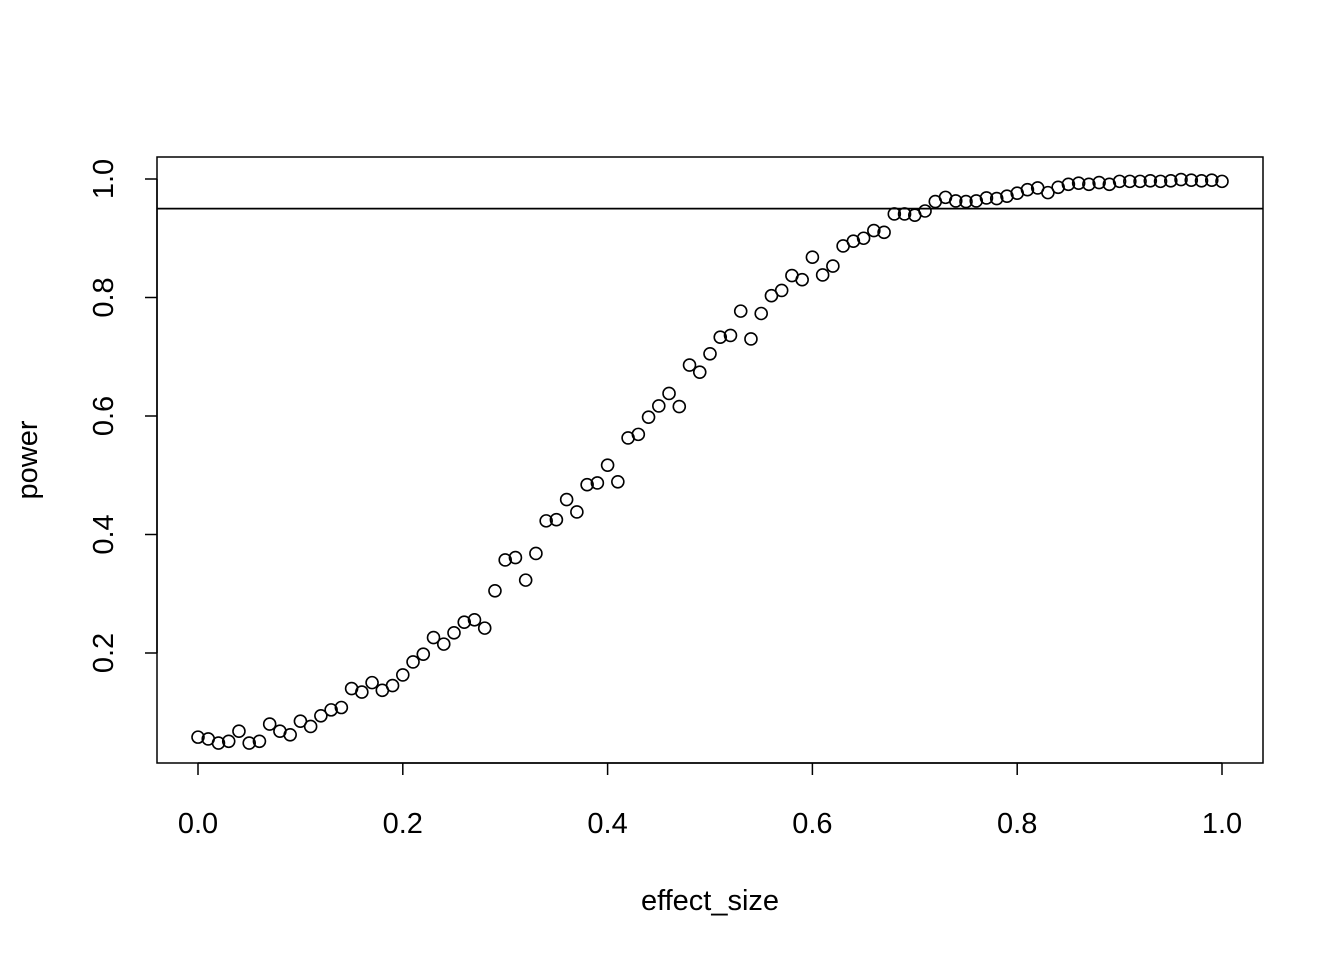 The image size is (1344, 960). What do you see at coordinates (28, 459) in the screenshot?
I see `y-axis-title: power` at bounding box center [28, 459].